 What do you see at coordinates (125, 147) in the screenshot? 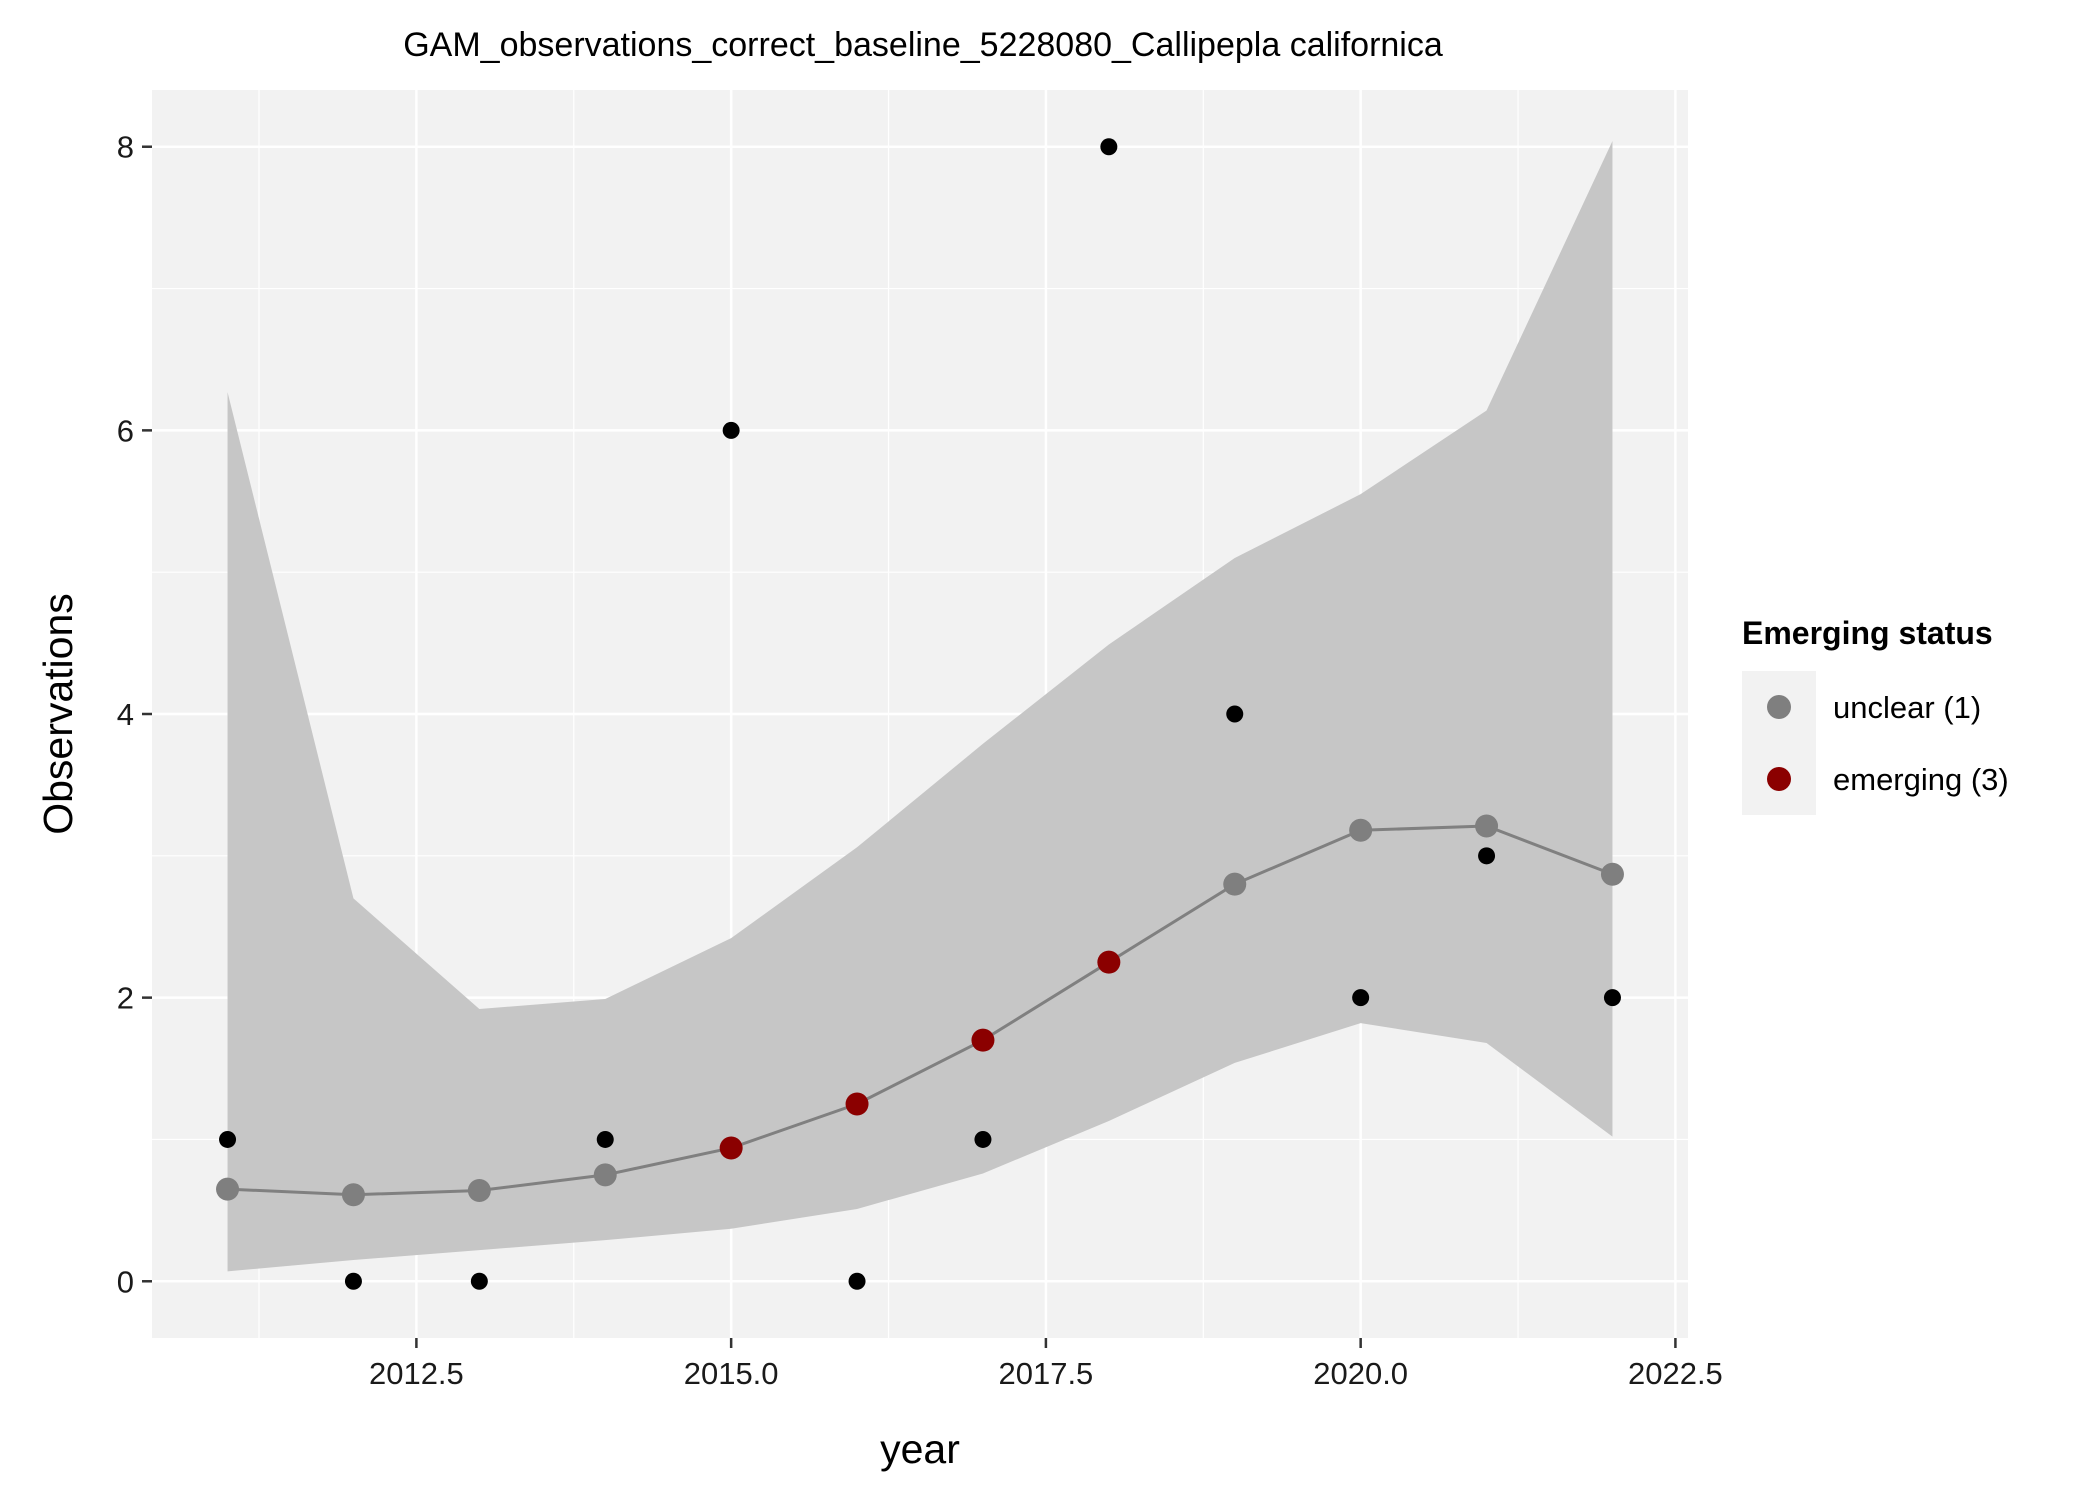
I see `y-tick-label: 8` at bounding box center [125, 147].